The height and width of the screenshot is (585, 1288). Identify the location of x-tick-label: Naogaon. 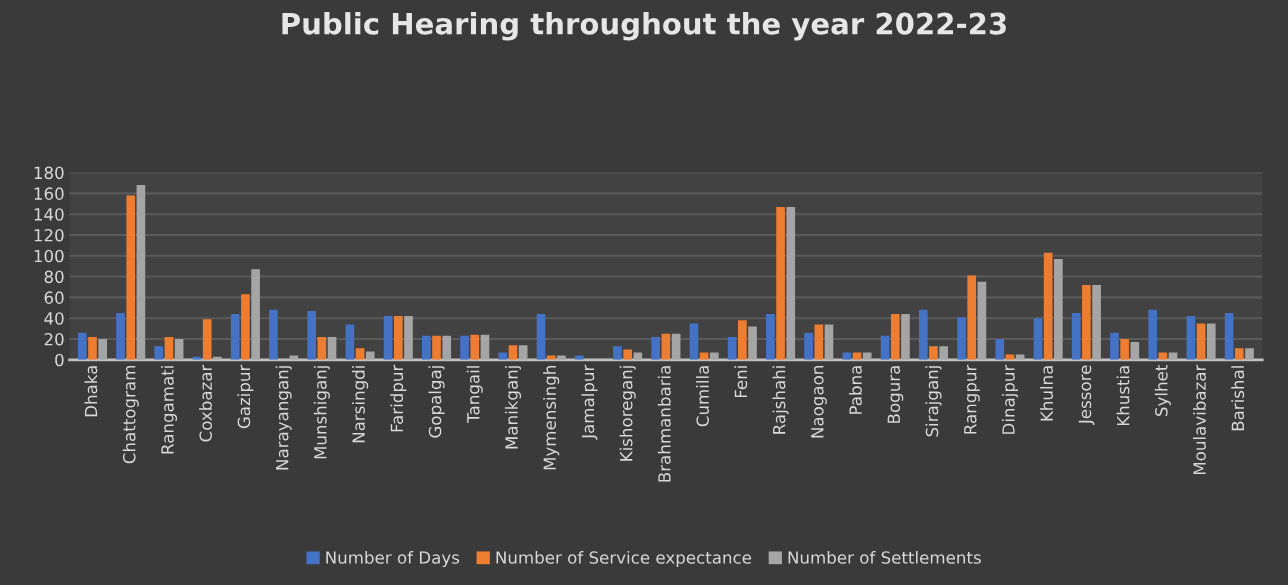
(819, 402).